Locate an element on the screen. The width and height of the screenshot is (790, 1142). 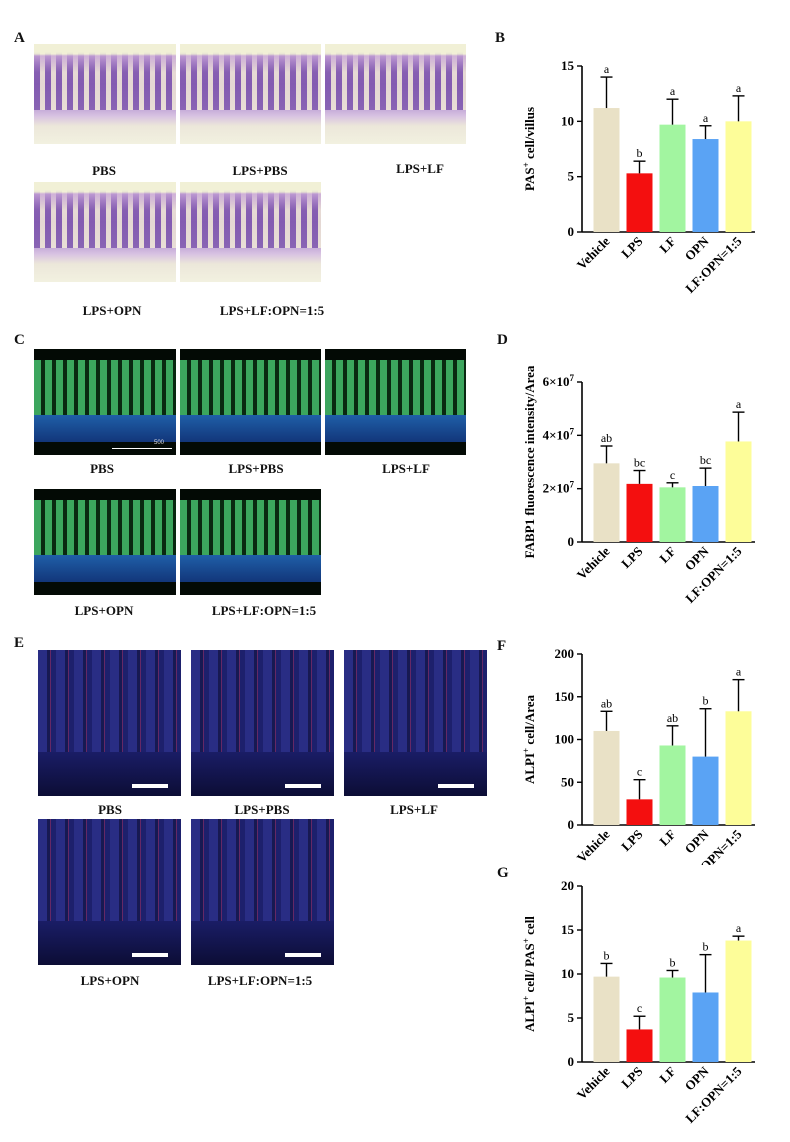
fabp1-image-lps-pbs is located at coordinates (250, 402).